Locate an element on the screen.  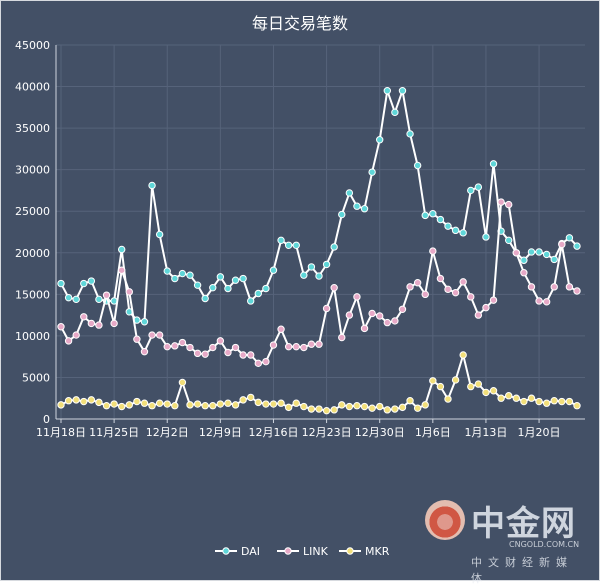
watermark-tagline: 中文财经新媒体 is located at coordinates (522, 570).